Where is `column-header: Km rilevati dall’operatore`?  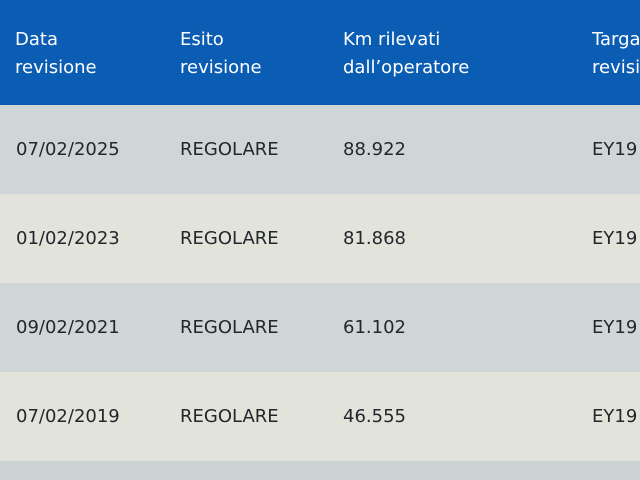 column-header: Km rilevati dall’operatore is located at coordinates (406, 54).